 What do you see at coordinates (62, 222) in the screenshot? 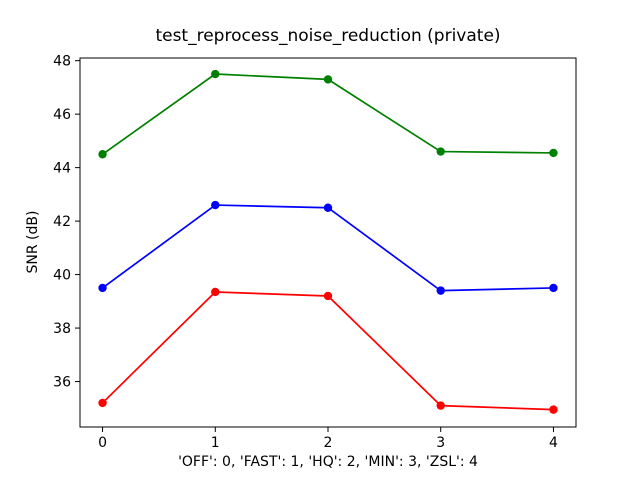
I see `y-tick-label: 42` at bounding box center [62, 222].